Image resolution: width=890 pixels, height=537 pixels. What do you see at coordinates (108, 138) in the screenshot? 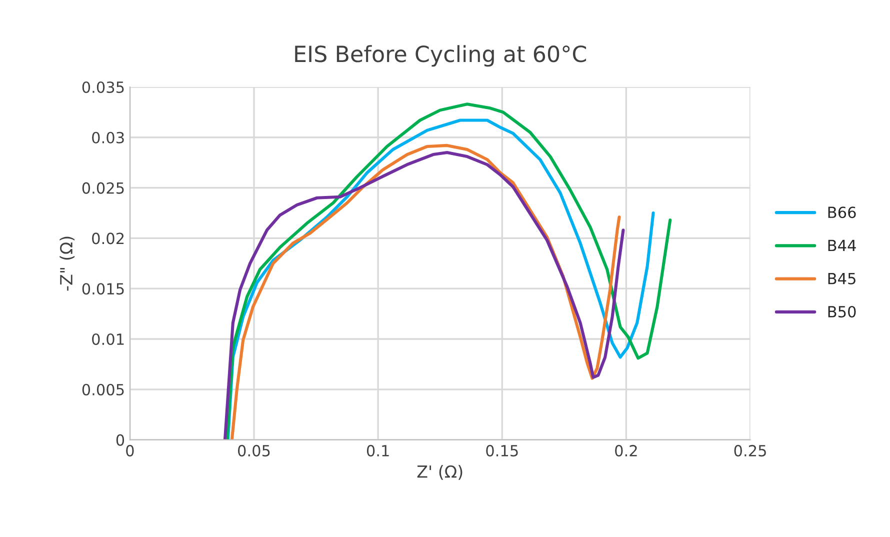
I see `y-tick-label: 0.03` at bounding box center [108, 138].